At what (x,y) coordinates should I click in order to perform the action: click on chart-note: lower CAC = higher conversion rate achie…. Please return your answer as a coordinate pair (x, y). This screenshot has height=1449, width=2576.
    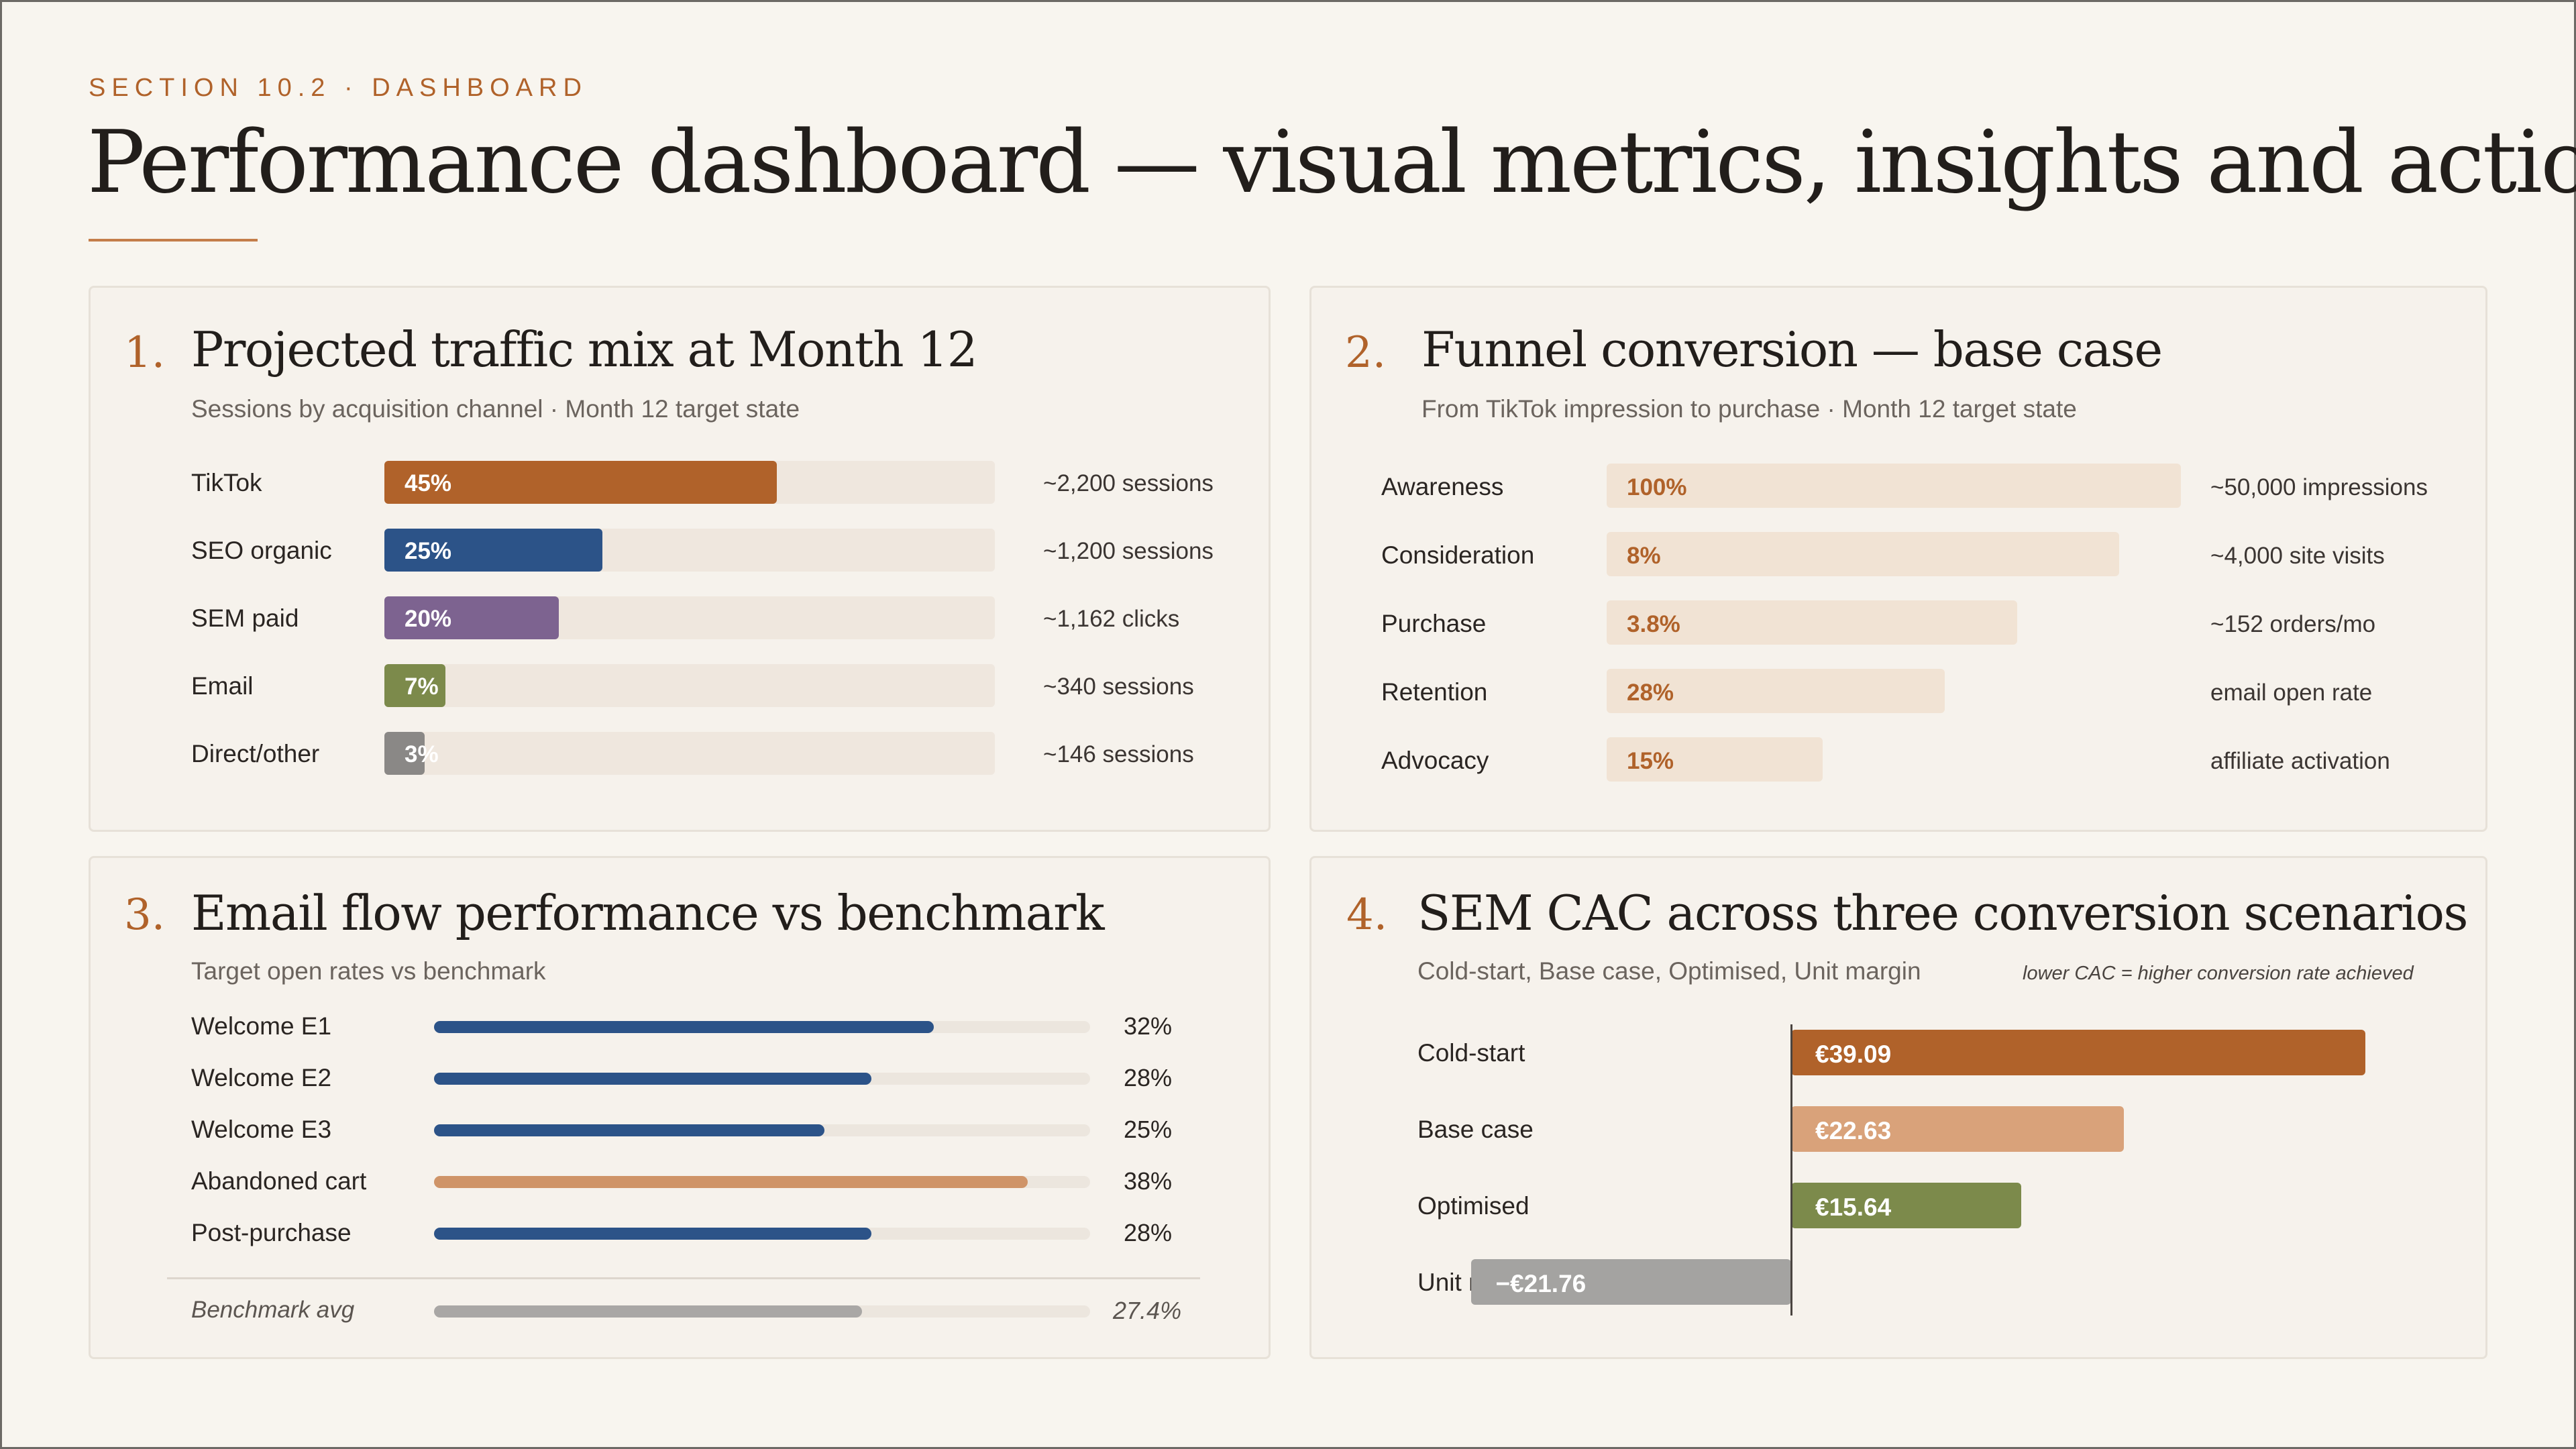
    Looking at the image, I should click on (2218, 973).